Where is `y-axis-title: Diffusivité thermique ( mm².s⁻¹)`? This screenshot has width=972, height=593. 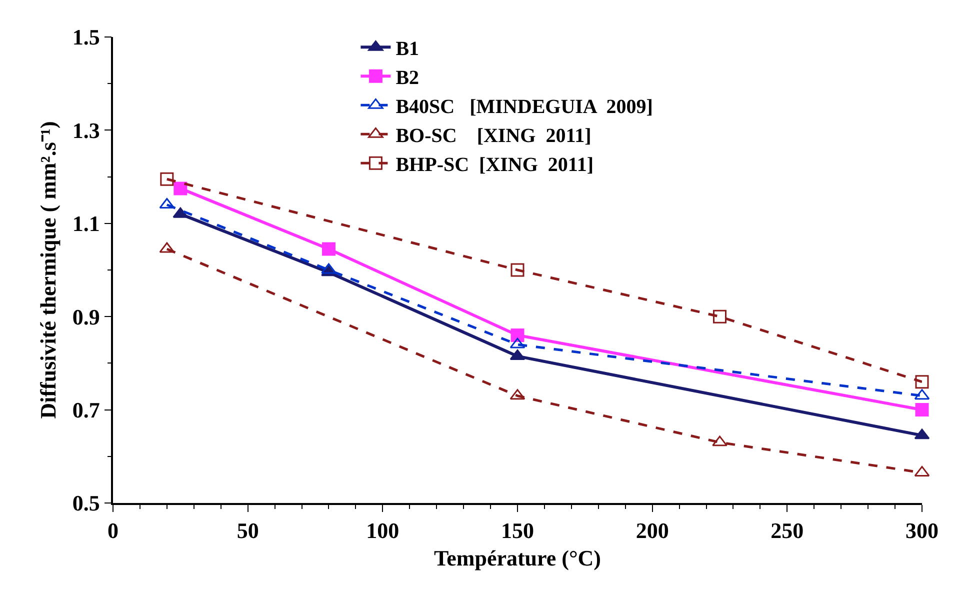 y-axis-title: Diffusivité thermique ( mm².s⁻¹) is located at coordinates (48, 270).